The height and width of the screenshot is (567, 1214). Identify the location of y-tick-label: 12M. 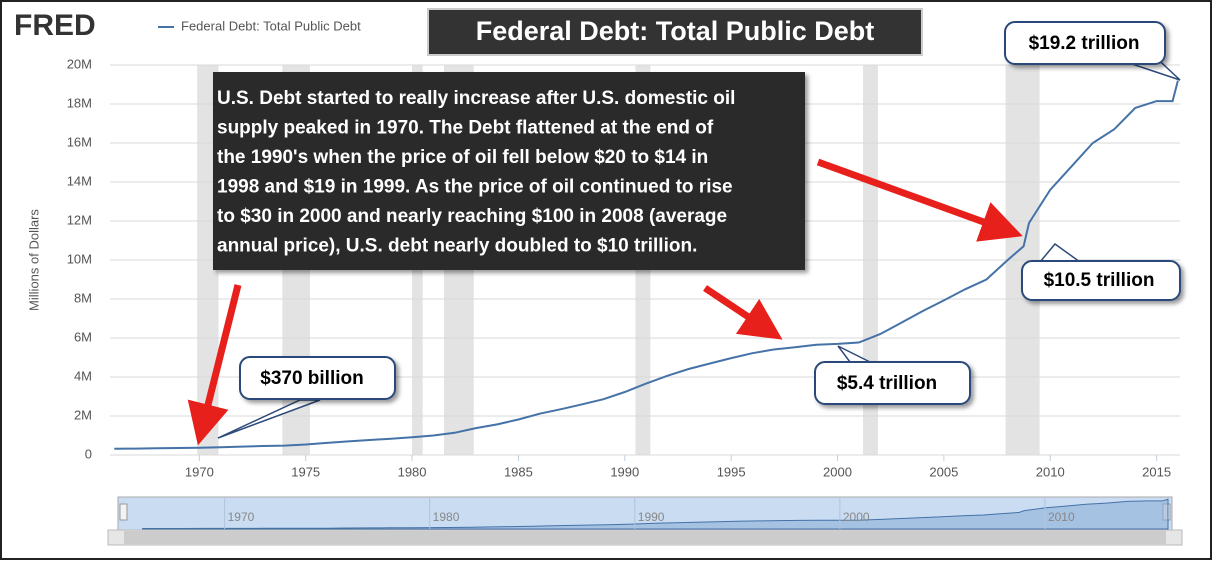
(79, 219).